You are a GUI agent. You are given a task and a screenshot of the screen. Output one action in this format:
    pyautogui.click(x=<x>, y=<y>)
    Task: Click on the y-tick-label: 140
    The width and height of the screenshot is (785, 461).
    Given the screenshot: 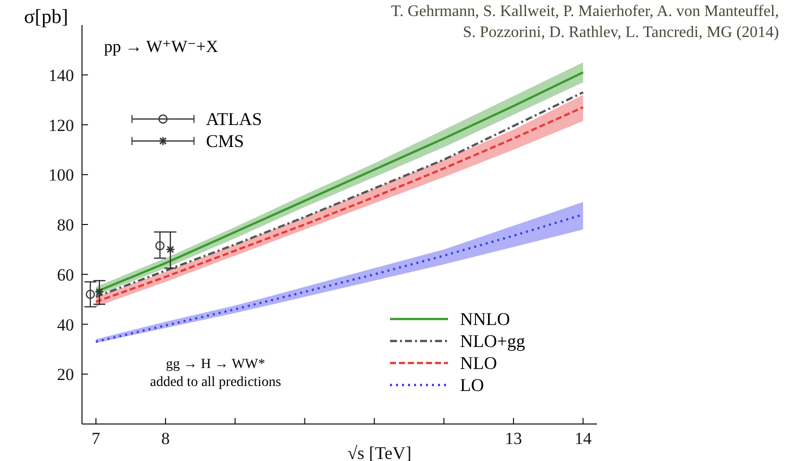 What is the action you would take?
    pyautogui.click(x=61, y=75)
    